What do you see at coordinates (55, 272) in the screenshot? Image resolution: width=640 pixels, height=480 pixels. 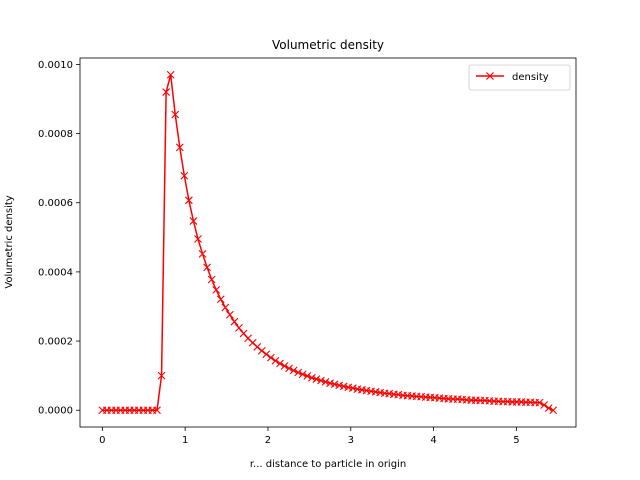 I see `y-tick-label: 0.0004` at bounding box center [55, 272].